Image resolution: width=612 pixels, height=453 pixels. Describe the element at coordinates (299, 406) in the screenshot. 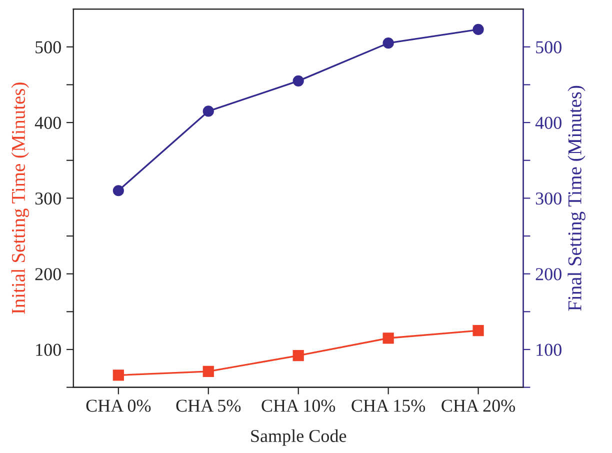

I see `x-tick-label: CHA 10%` at that location.